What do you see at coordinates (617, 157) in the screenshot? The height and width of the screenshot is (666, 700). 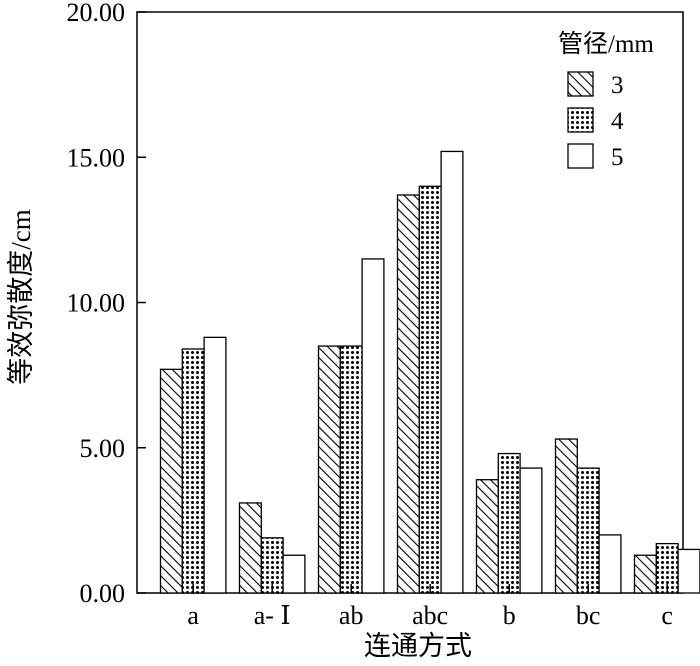 I see `legend-label: 5` at bounding box center [617, 157].